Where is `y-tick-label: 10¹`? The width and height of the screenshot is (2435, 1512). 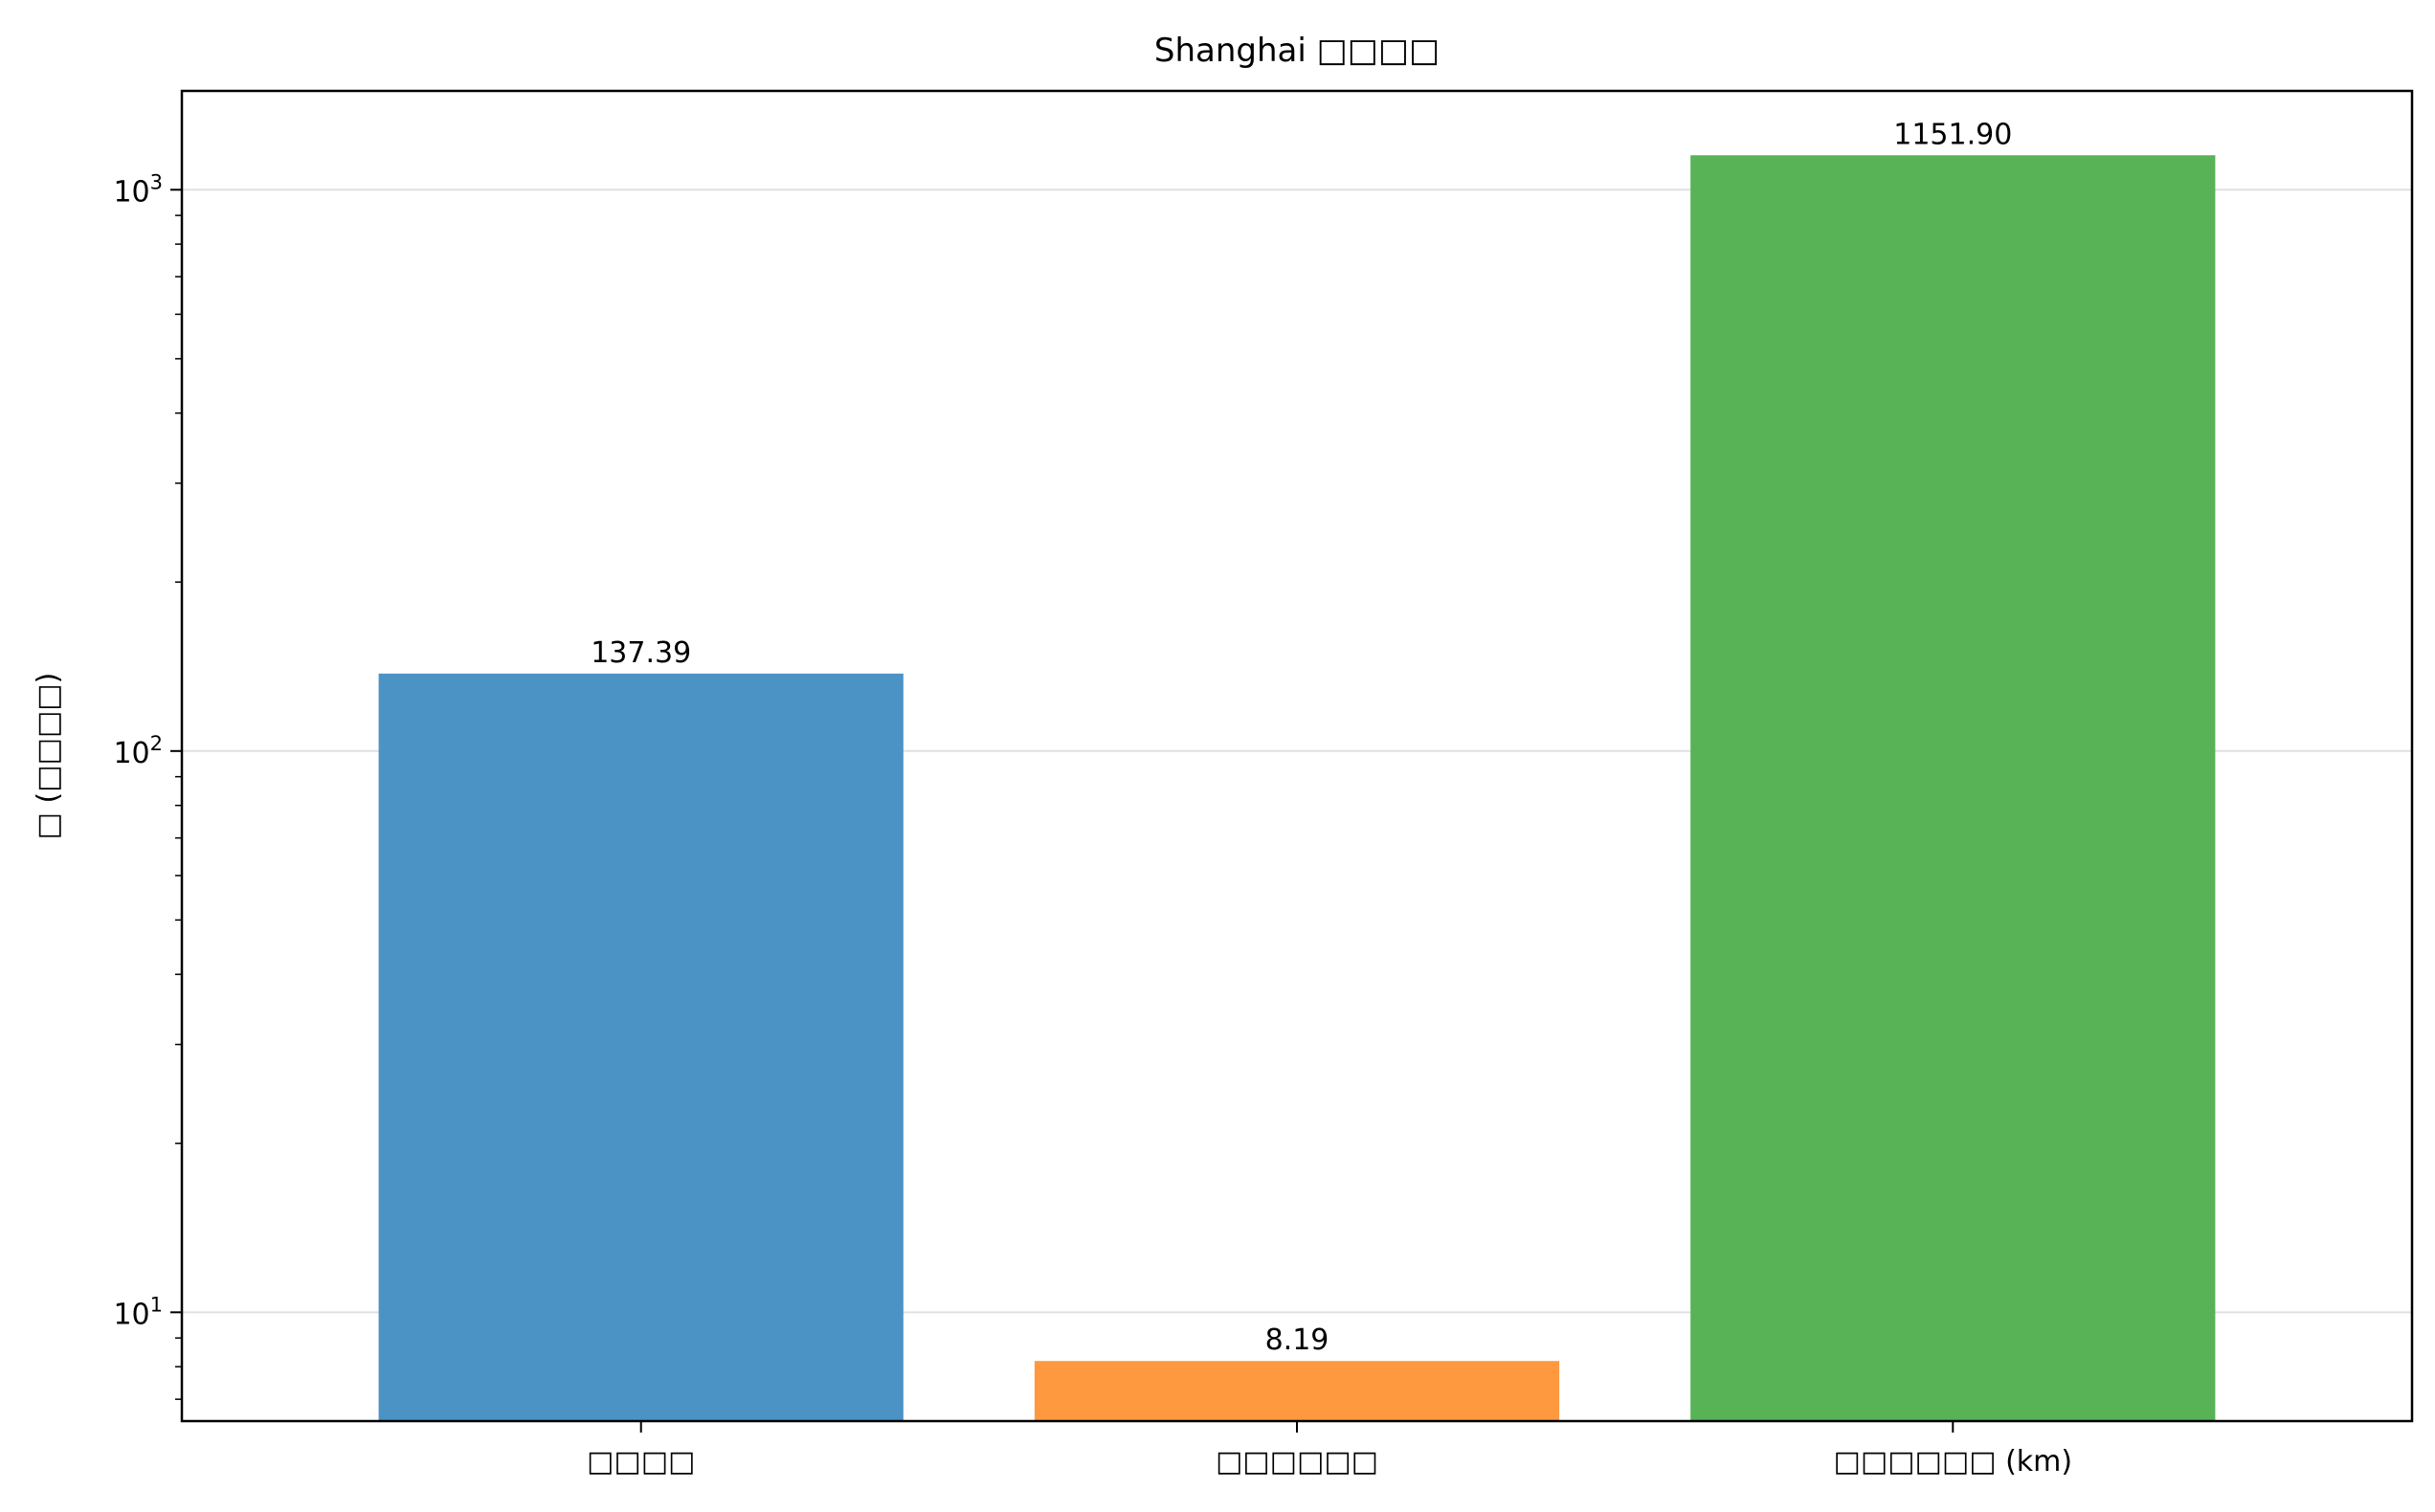 y-tick-label: 10¹ is located at coordinates (138, 1312).